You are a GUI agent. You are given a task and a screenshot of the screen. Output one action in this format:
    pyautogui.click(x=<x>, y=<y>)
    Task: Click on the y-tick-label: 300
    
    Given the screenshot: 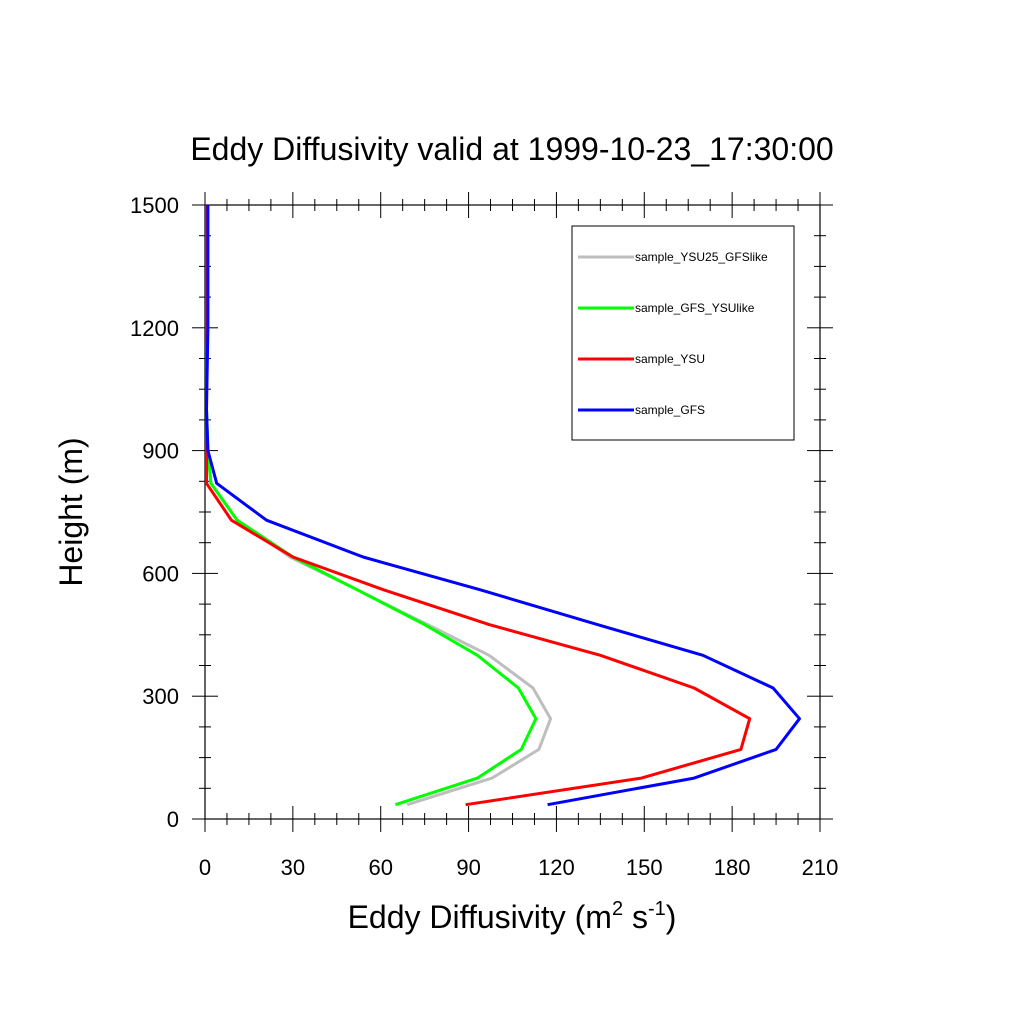 What is the action you would take?
    pyautogui.click(x=160, y=696)
    